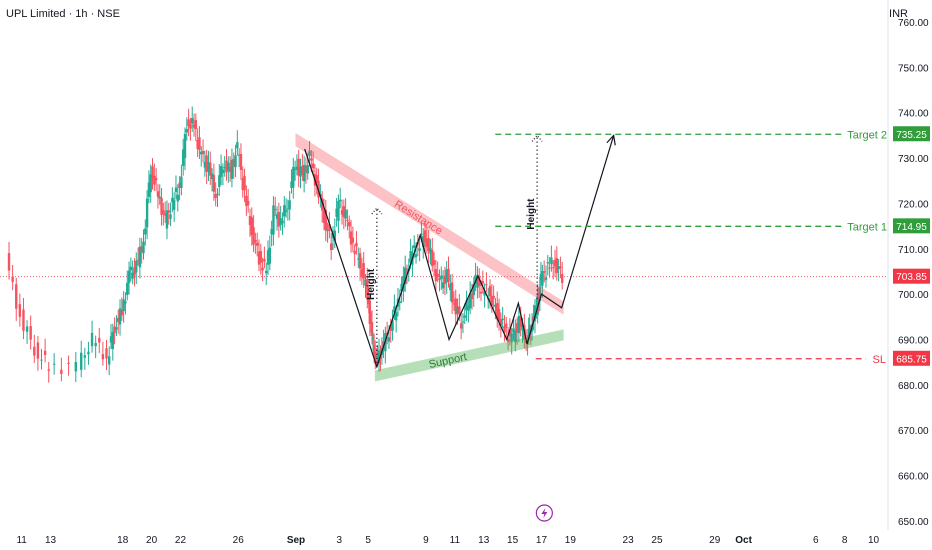 Image resolution: width=932 pixels, height=550 pixels. Describe the element at coordinates (152, 540) in the screenshot. I see `x-tick-label: 20` at that location.